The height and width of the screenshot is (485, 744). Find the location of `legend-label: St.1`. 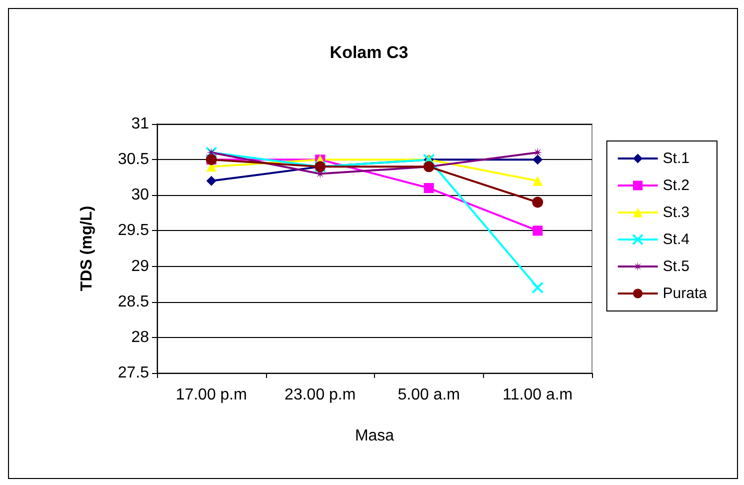

legend-label: St.1 is located at coordinates (676, 158).